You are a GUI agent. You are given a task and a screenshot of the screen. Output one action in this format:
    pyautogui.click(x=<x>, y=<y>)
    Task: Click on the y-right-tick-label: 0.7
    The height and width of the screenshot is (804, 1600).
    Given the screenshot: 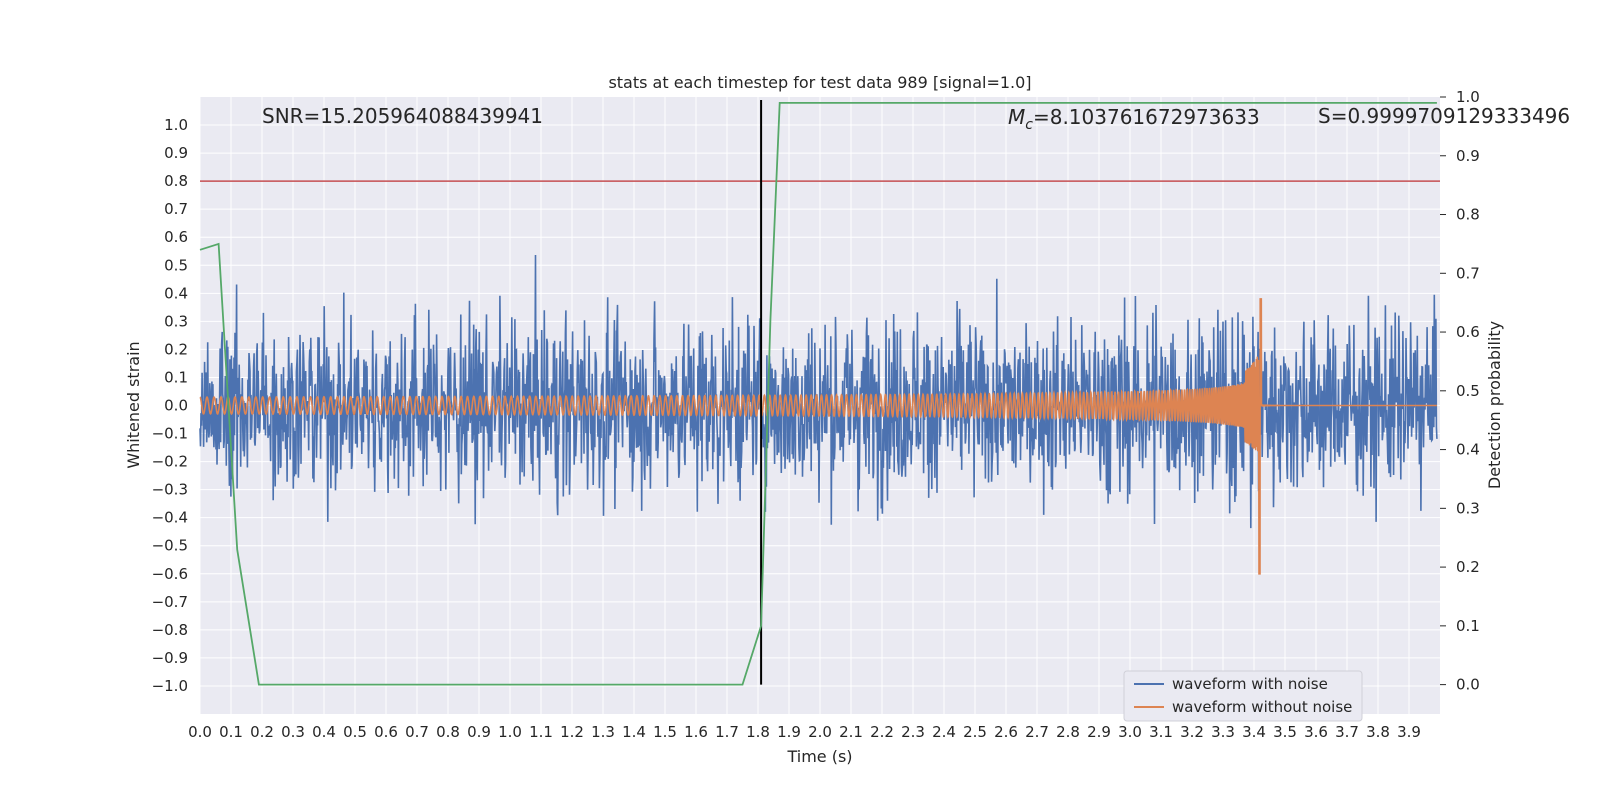 What is the action you would take?
    pyautogui.click(x=1468, y=273)
    